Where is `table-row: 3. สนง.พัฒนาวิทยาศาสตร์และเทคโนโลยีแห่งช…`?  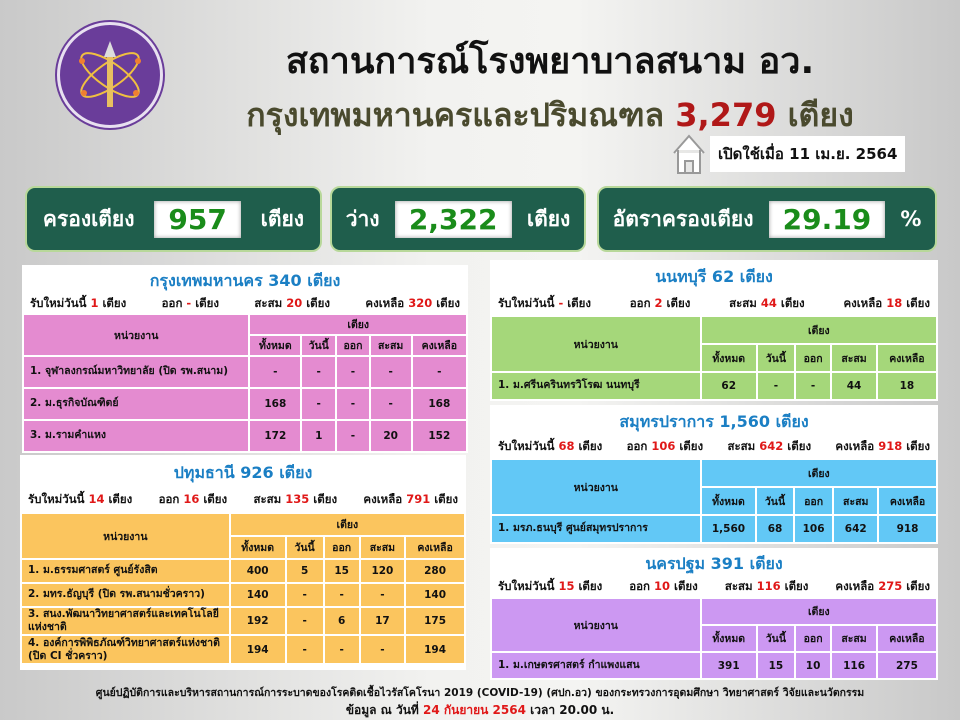 table-row: 3. สนง.พัฒนาวิทยาศาสตร์และเทคโนโลยีแห่งช… is located at coordinates (243, 621).